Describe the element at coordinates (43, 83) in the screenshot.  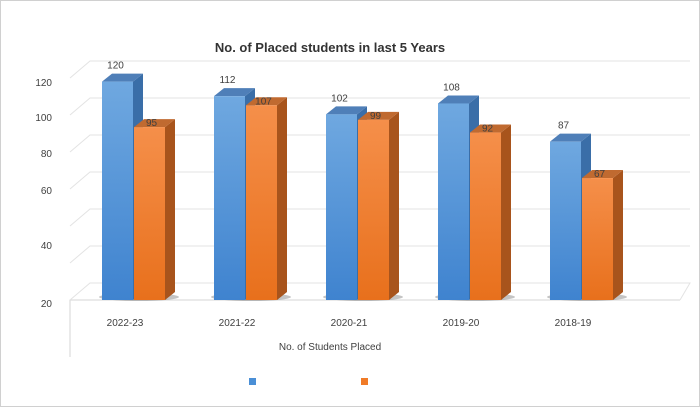
I see `y-tick-label: 120` at that location.